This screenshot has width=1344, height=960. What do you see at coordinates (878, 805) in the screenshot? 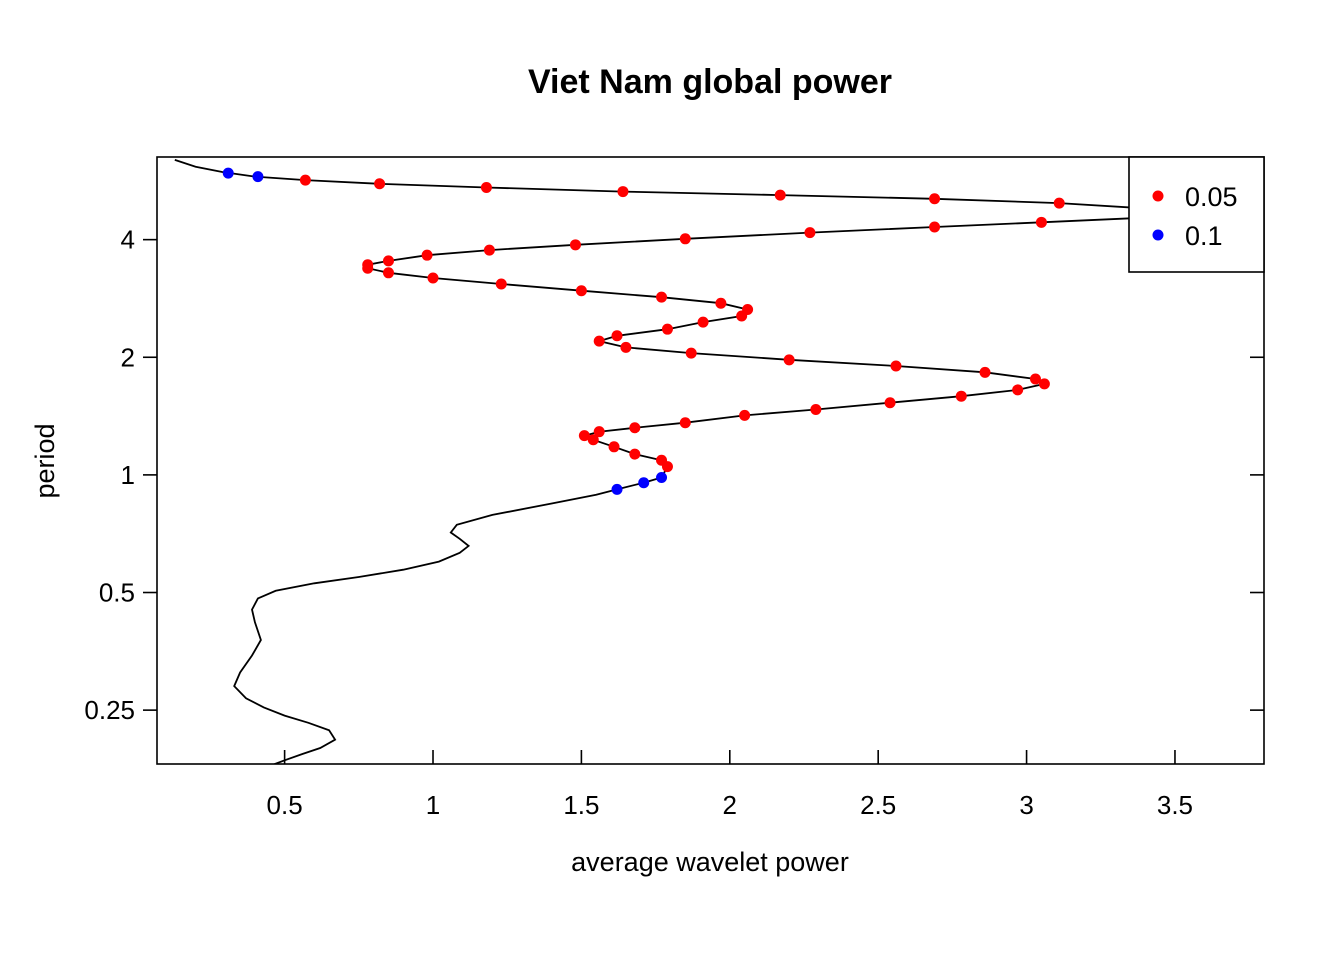
I see `x-tick-label: 2.5` at bounding box center [878, 805].